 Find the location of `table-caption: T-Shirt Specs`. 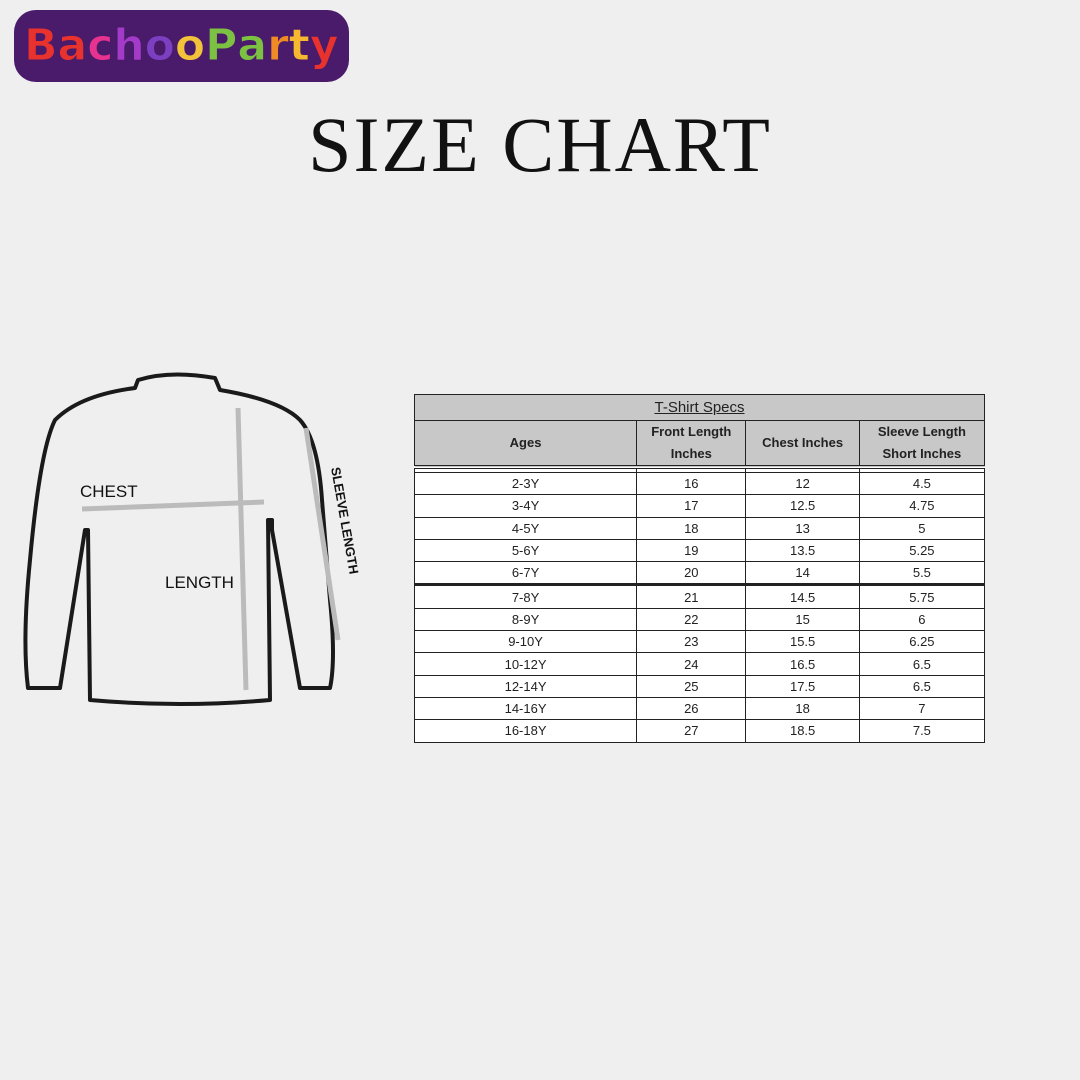

table-caption: T-Shirt Specs is located at coordinates (699, 407).